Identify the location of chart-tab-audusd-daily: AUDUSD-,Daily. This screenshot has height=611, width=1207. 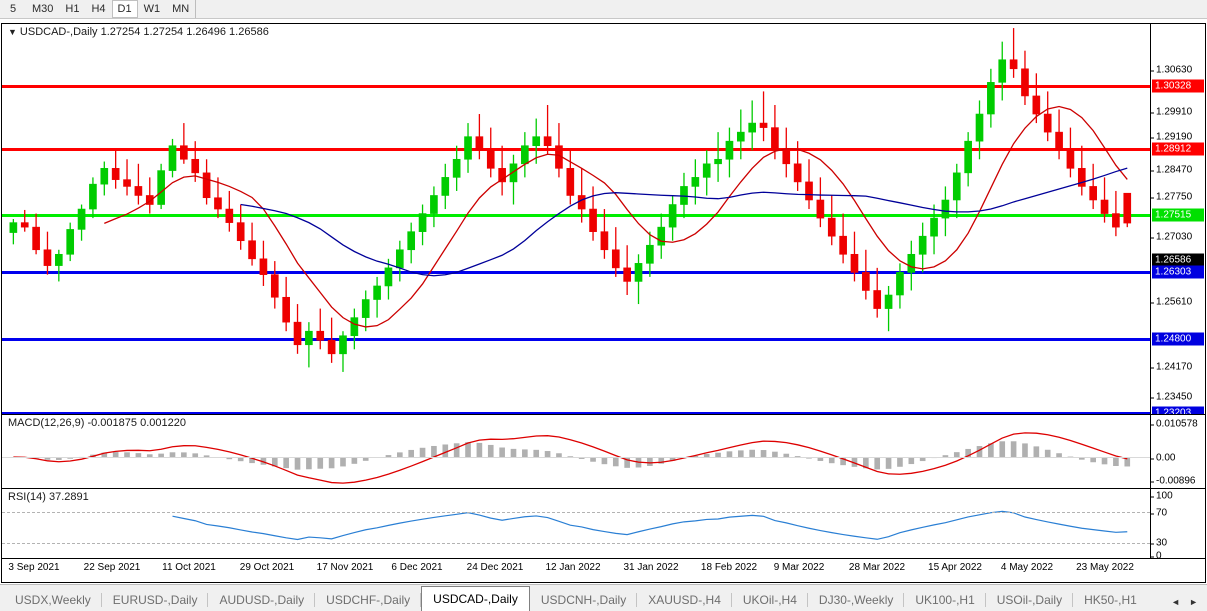
(261, 600).